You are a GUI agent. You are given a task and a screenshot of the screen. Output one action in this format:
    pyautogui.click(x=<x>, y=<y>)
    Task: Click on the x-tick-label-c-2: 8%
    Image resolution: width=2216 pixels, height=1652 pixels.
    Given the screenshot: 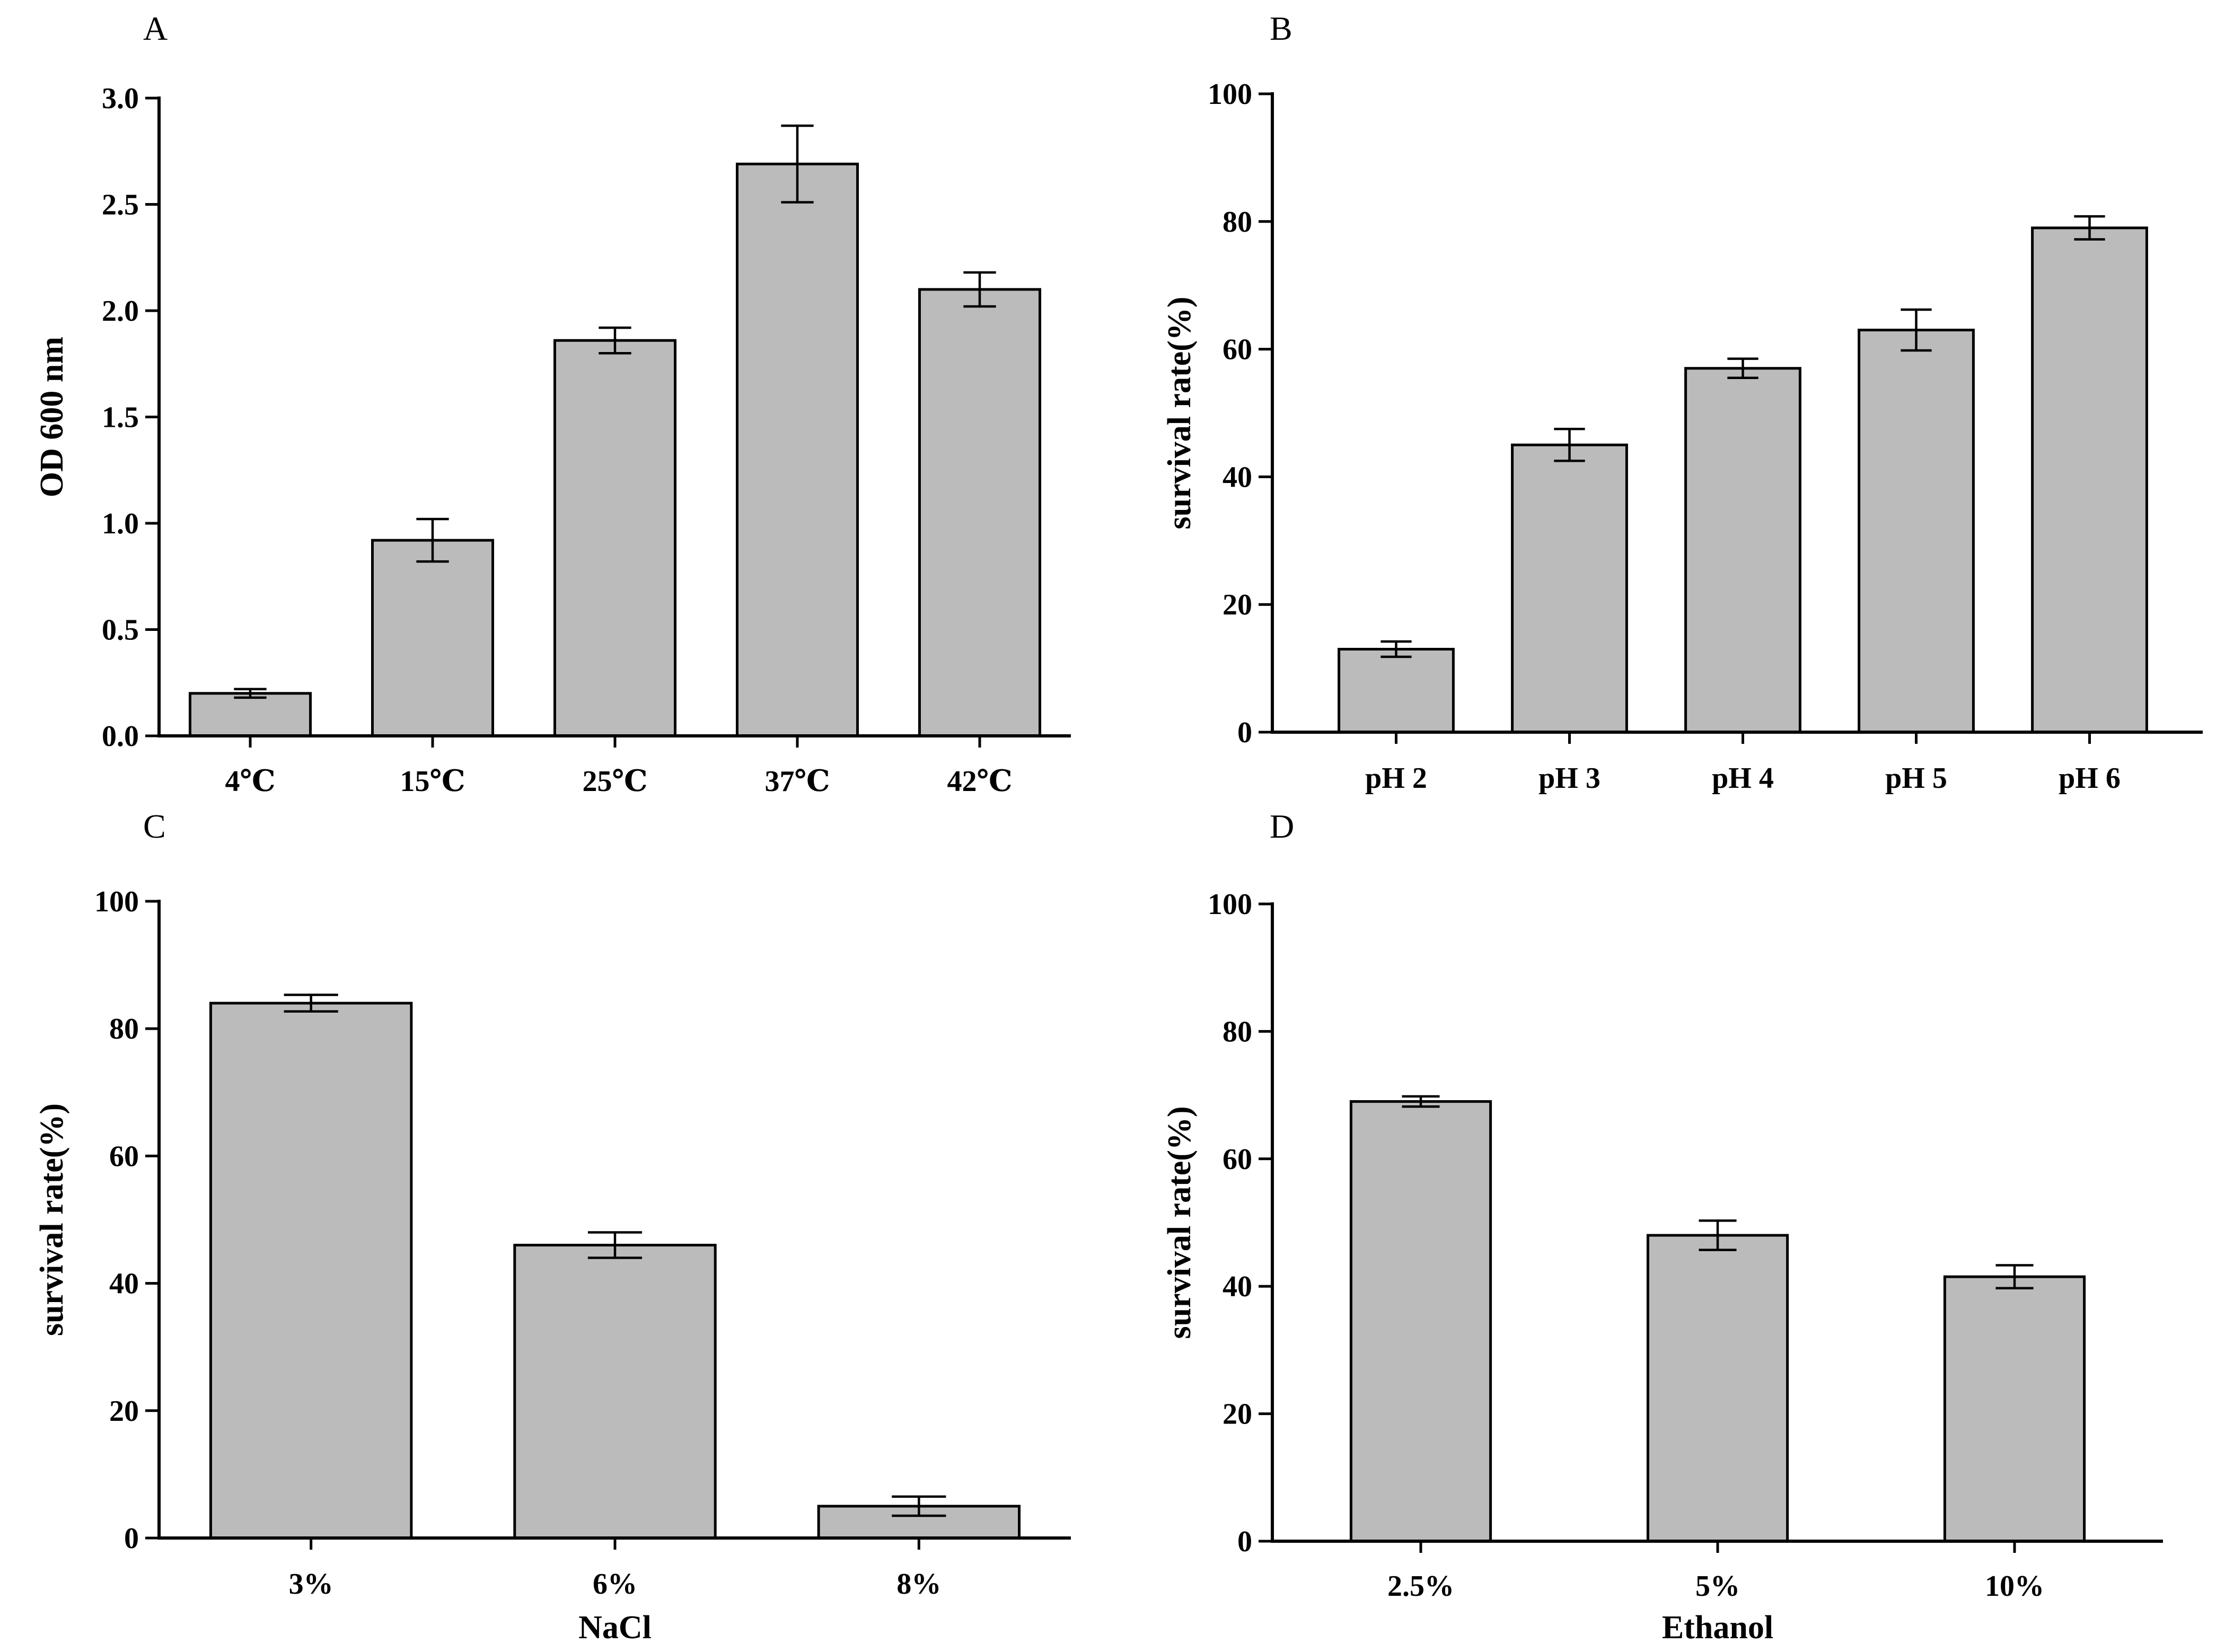 What is the action you would take?
    pyautogui.click(x=918, y=1584)
    